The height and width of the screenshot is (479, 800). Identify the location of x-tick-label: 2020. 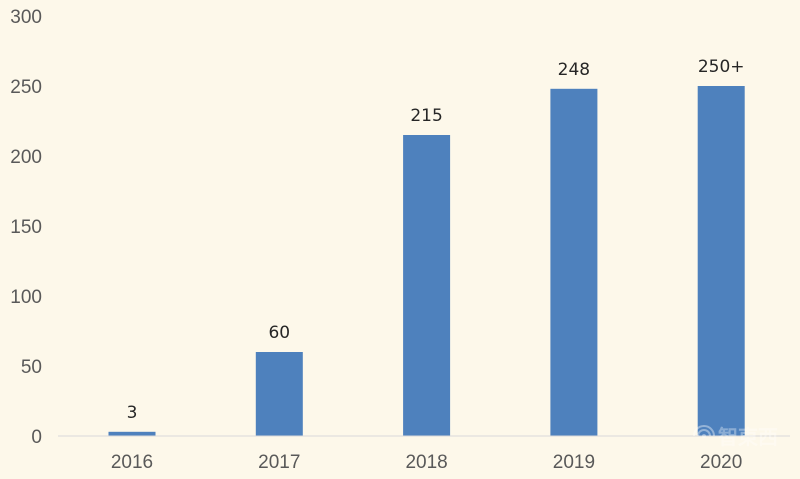
(721, 462).